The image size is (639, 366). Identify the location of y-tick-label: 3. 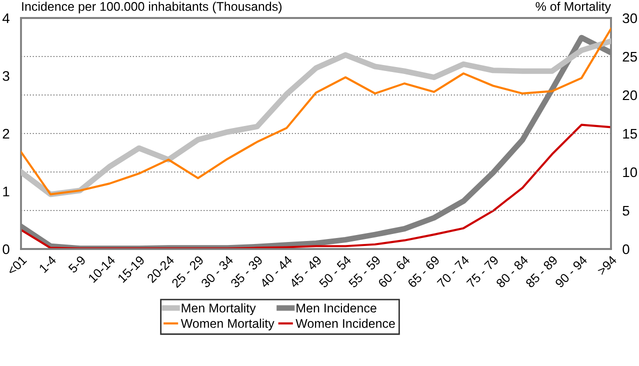
(6, 76).